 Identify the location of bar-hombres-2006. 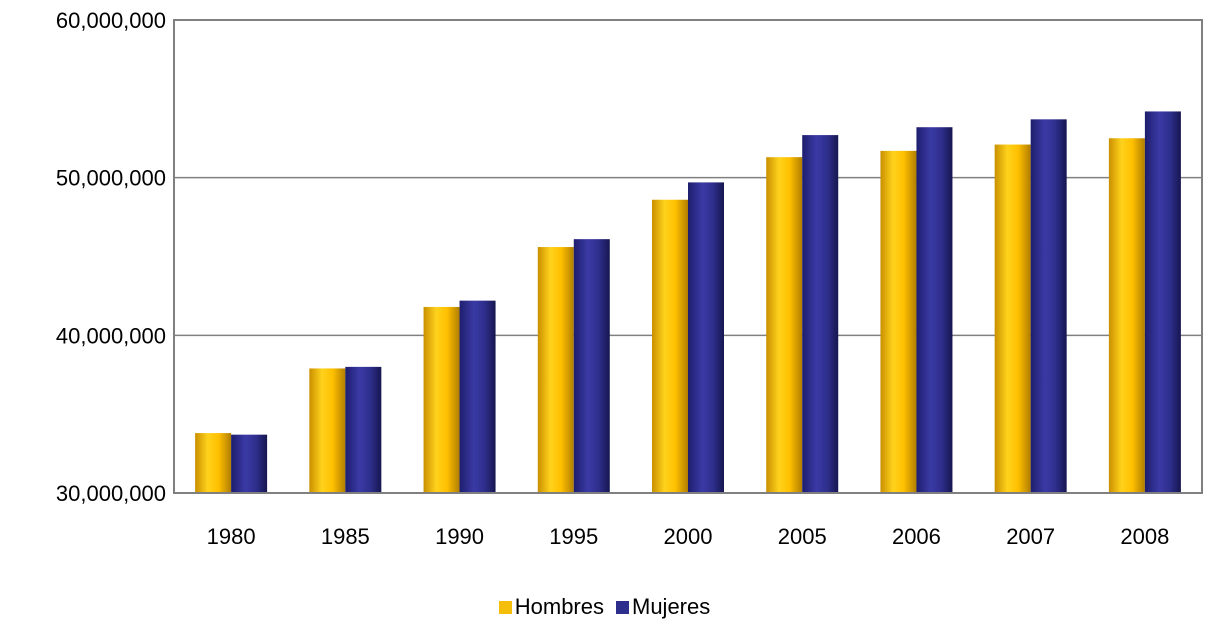
(898, 321).